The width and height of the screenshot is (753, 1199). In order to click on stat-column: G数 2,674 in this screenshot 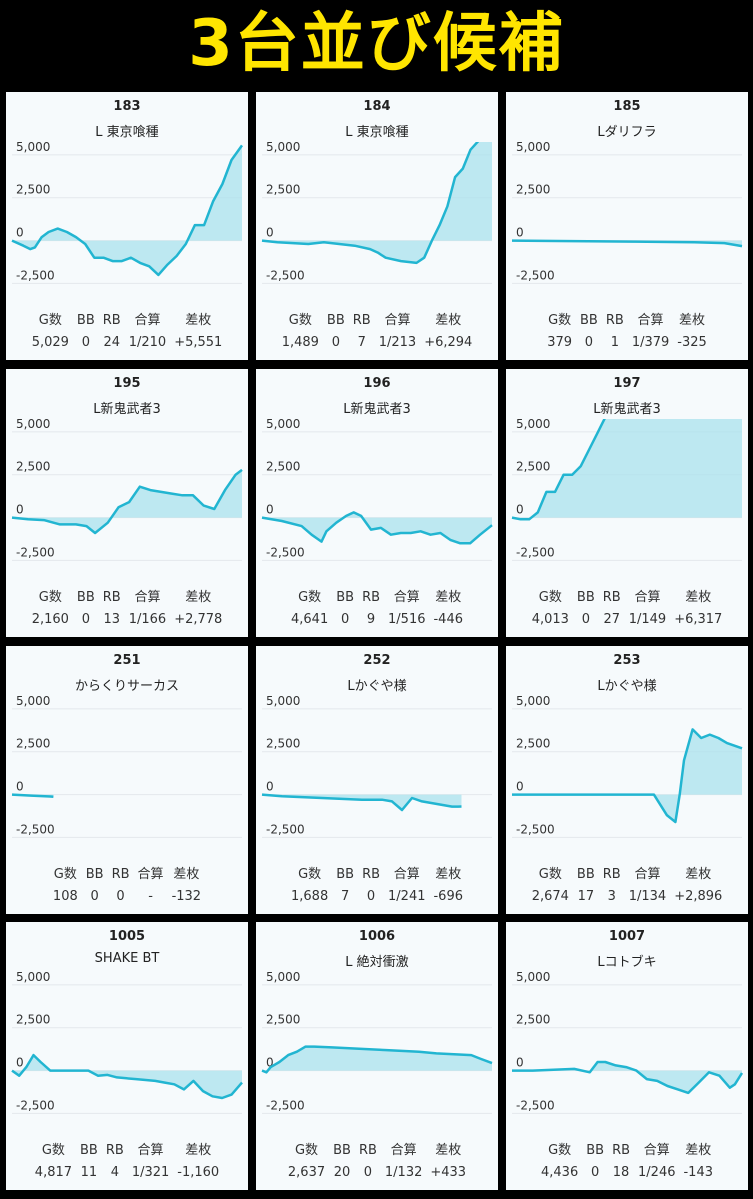, I will do `click(550, 886)`.